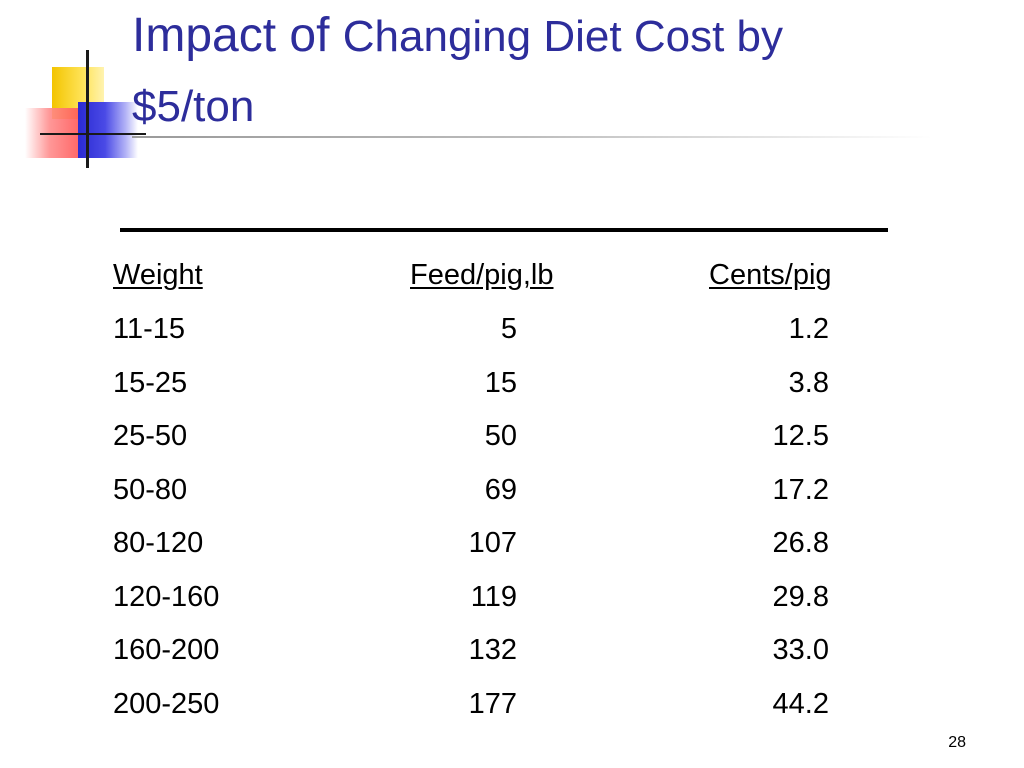 This screenshot has height=768, width=1024. I want to click on cell-cents-per-pig: 33.0, so click(800, 650).